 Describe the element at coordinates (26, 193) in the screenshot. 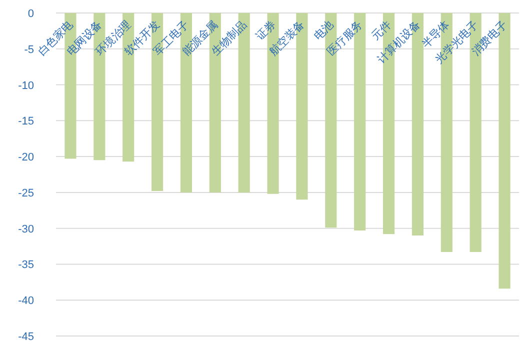

I see `y-tick-label: -25` at that location.